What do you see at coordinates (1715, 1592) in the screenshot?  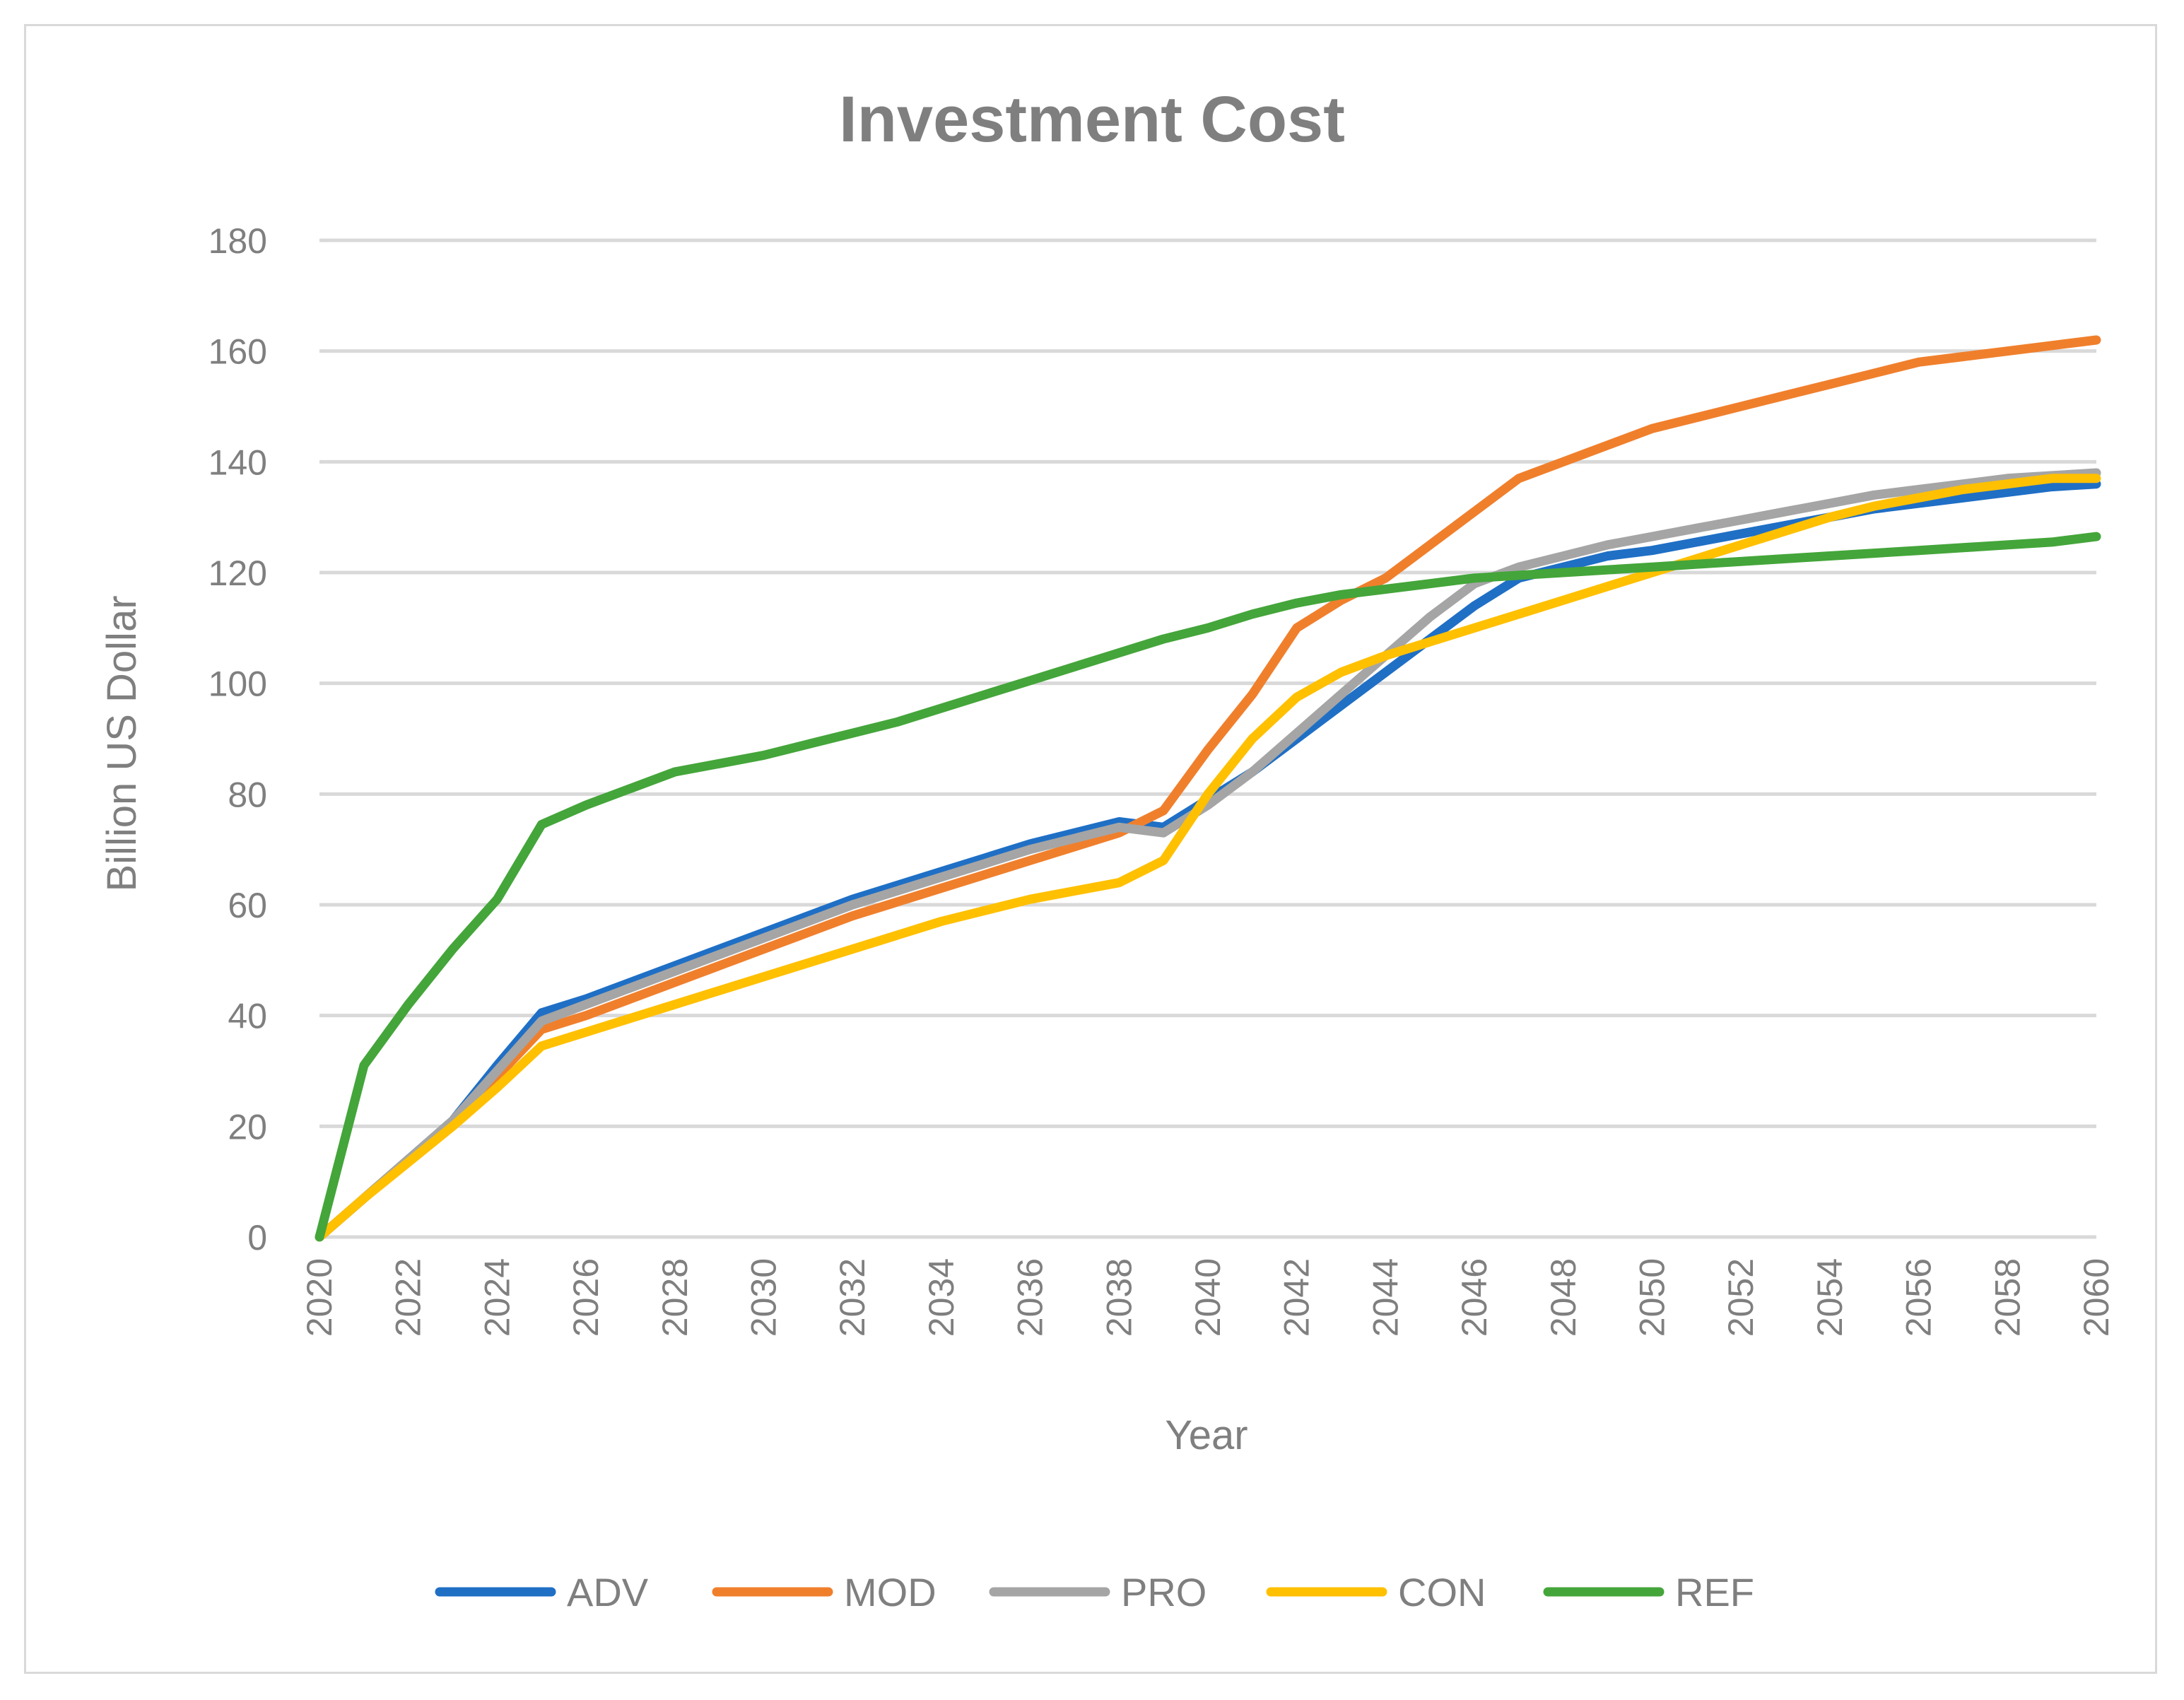 I see `legend-label-ref: REF` at bounding box center [1715, 1592].